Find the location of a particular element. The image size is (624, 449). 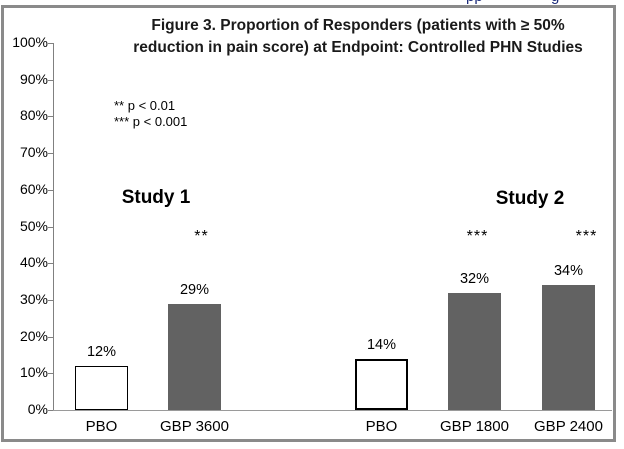

y-tick-label: 90% is located at coordinates (33, 78).